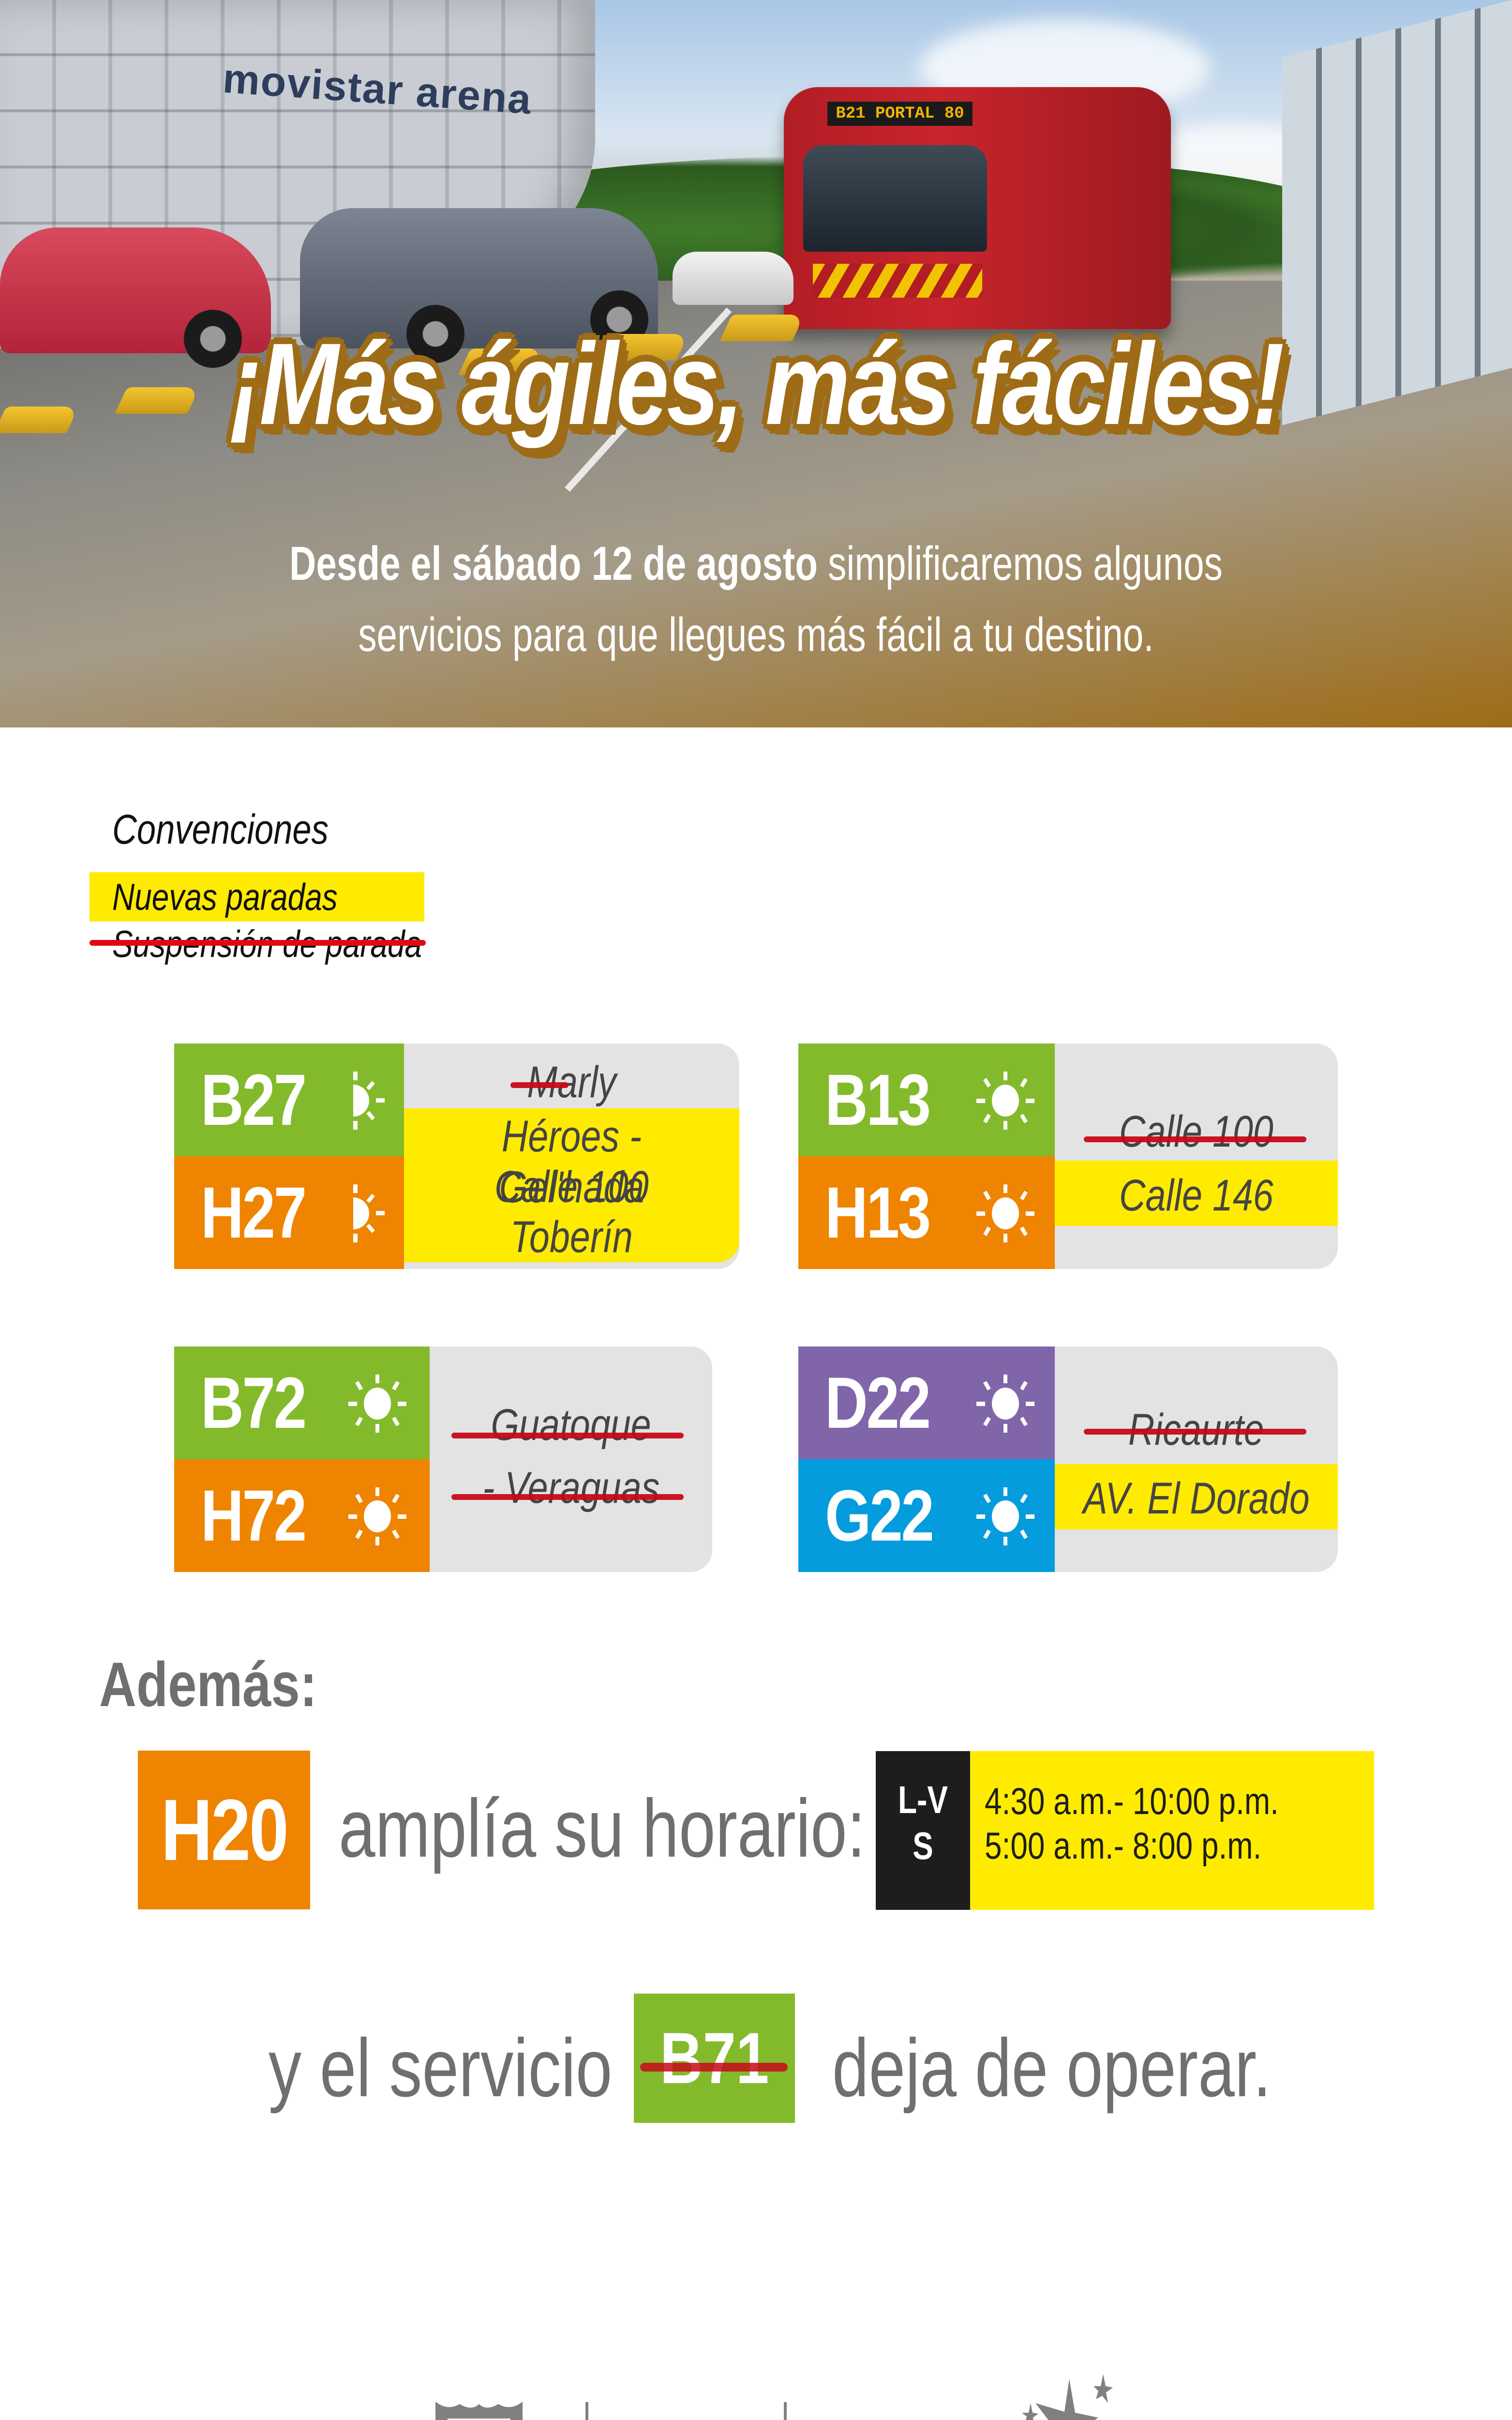 The height and width of the screenshot is (2420, 1512). I want to click on route-code: B27, so click(254, 1099).